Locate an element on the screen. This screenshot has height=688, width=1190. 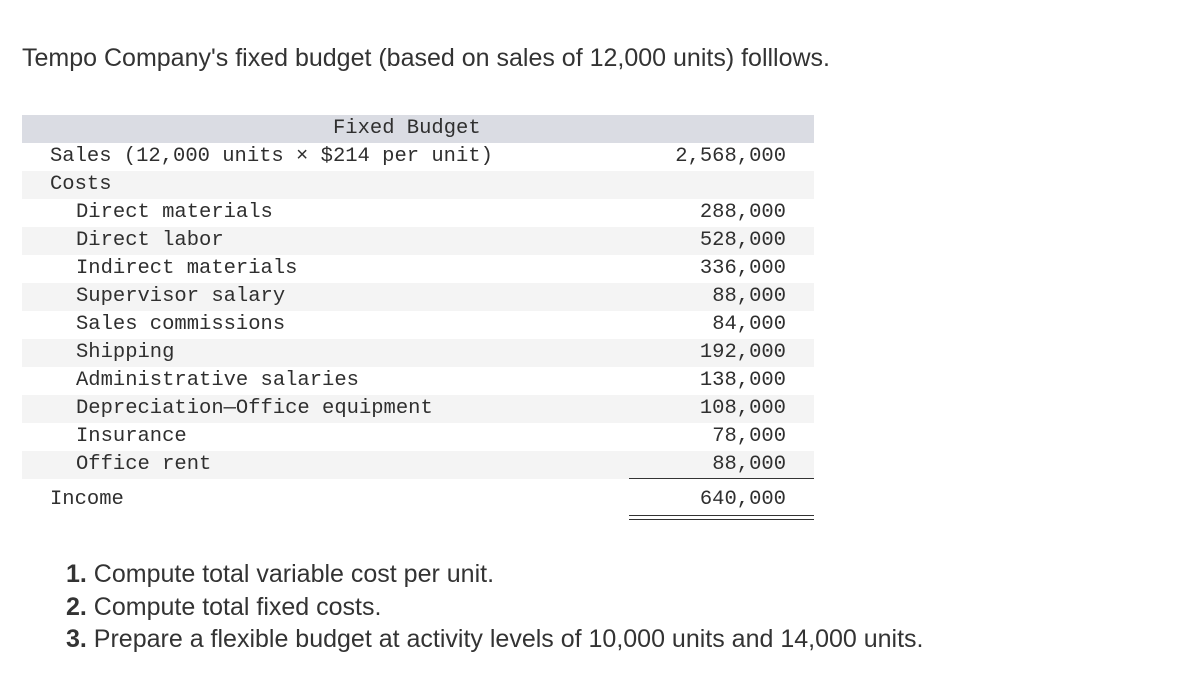
question-number: 1. is located at coordinates (76, 574).